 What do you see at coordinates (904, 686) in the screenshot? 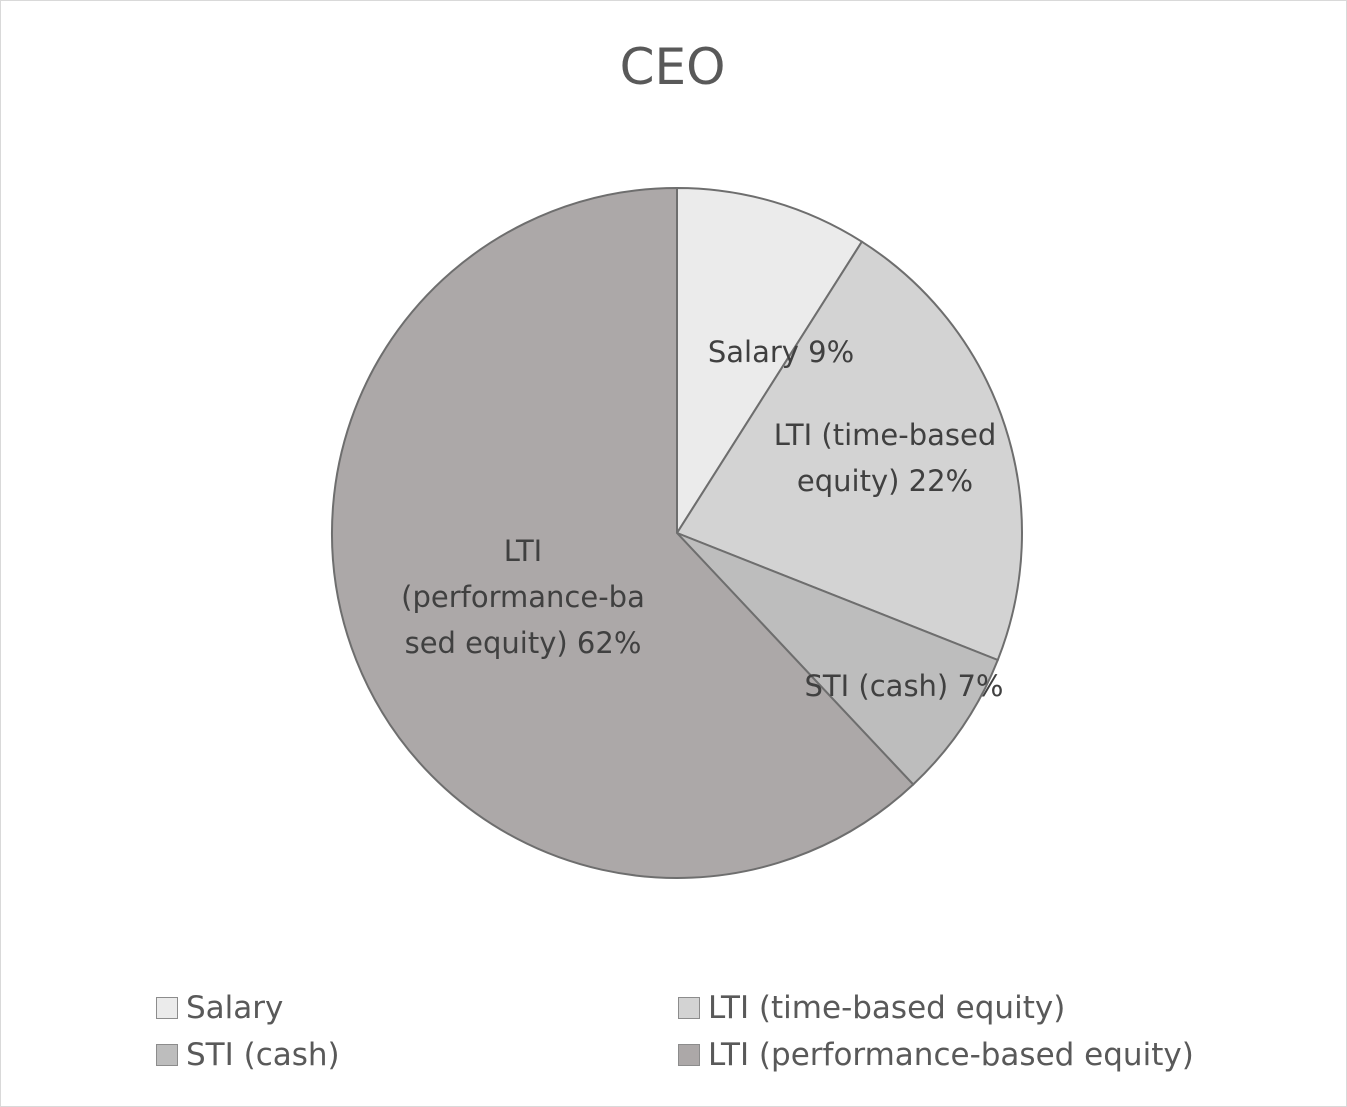
I see `data-label-sti-cash: STI (cash) 7%` at bounding box center [904, 686].